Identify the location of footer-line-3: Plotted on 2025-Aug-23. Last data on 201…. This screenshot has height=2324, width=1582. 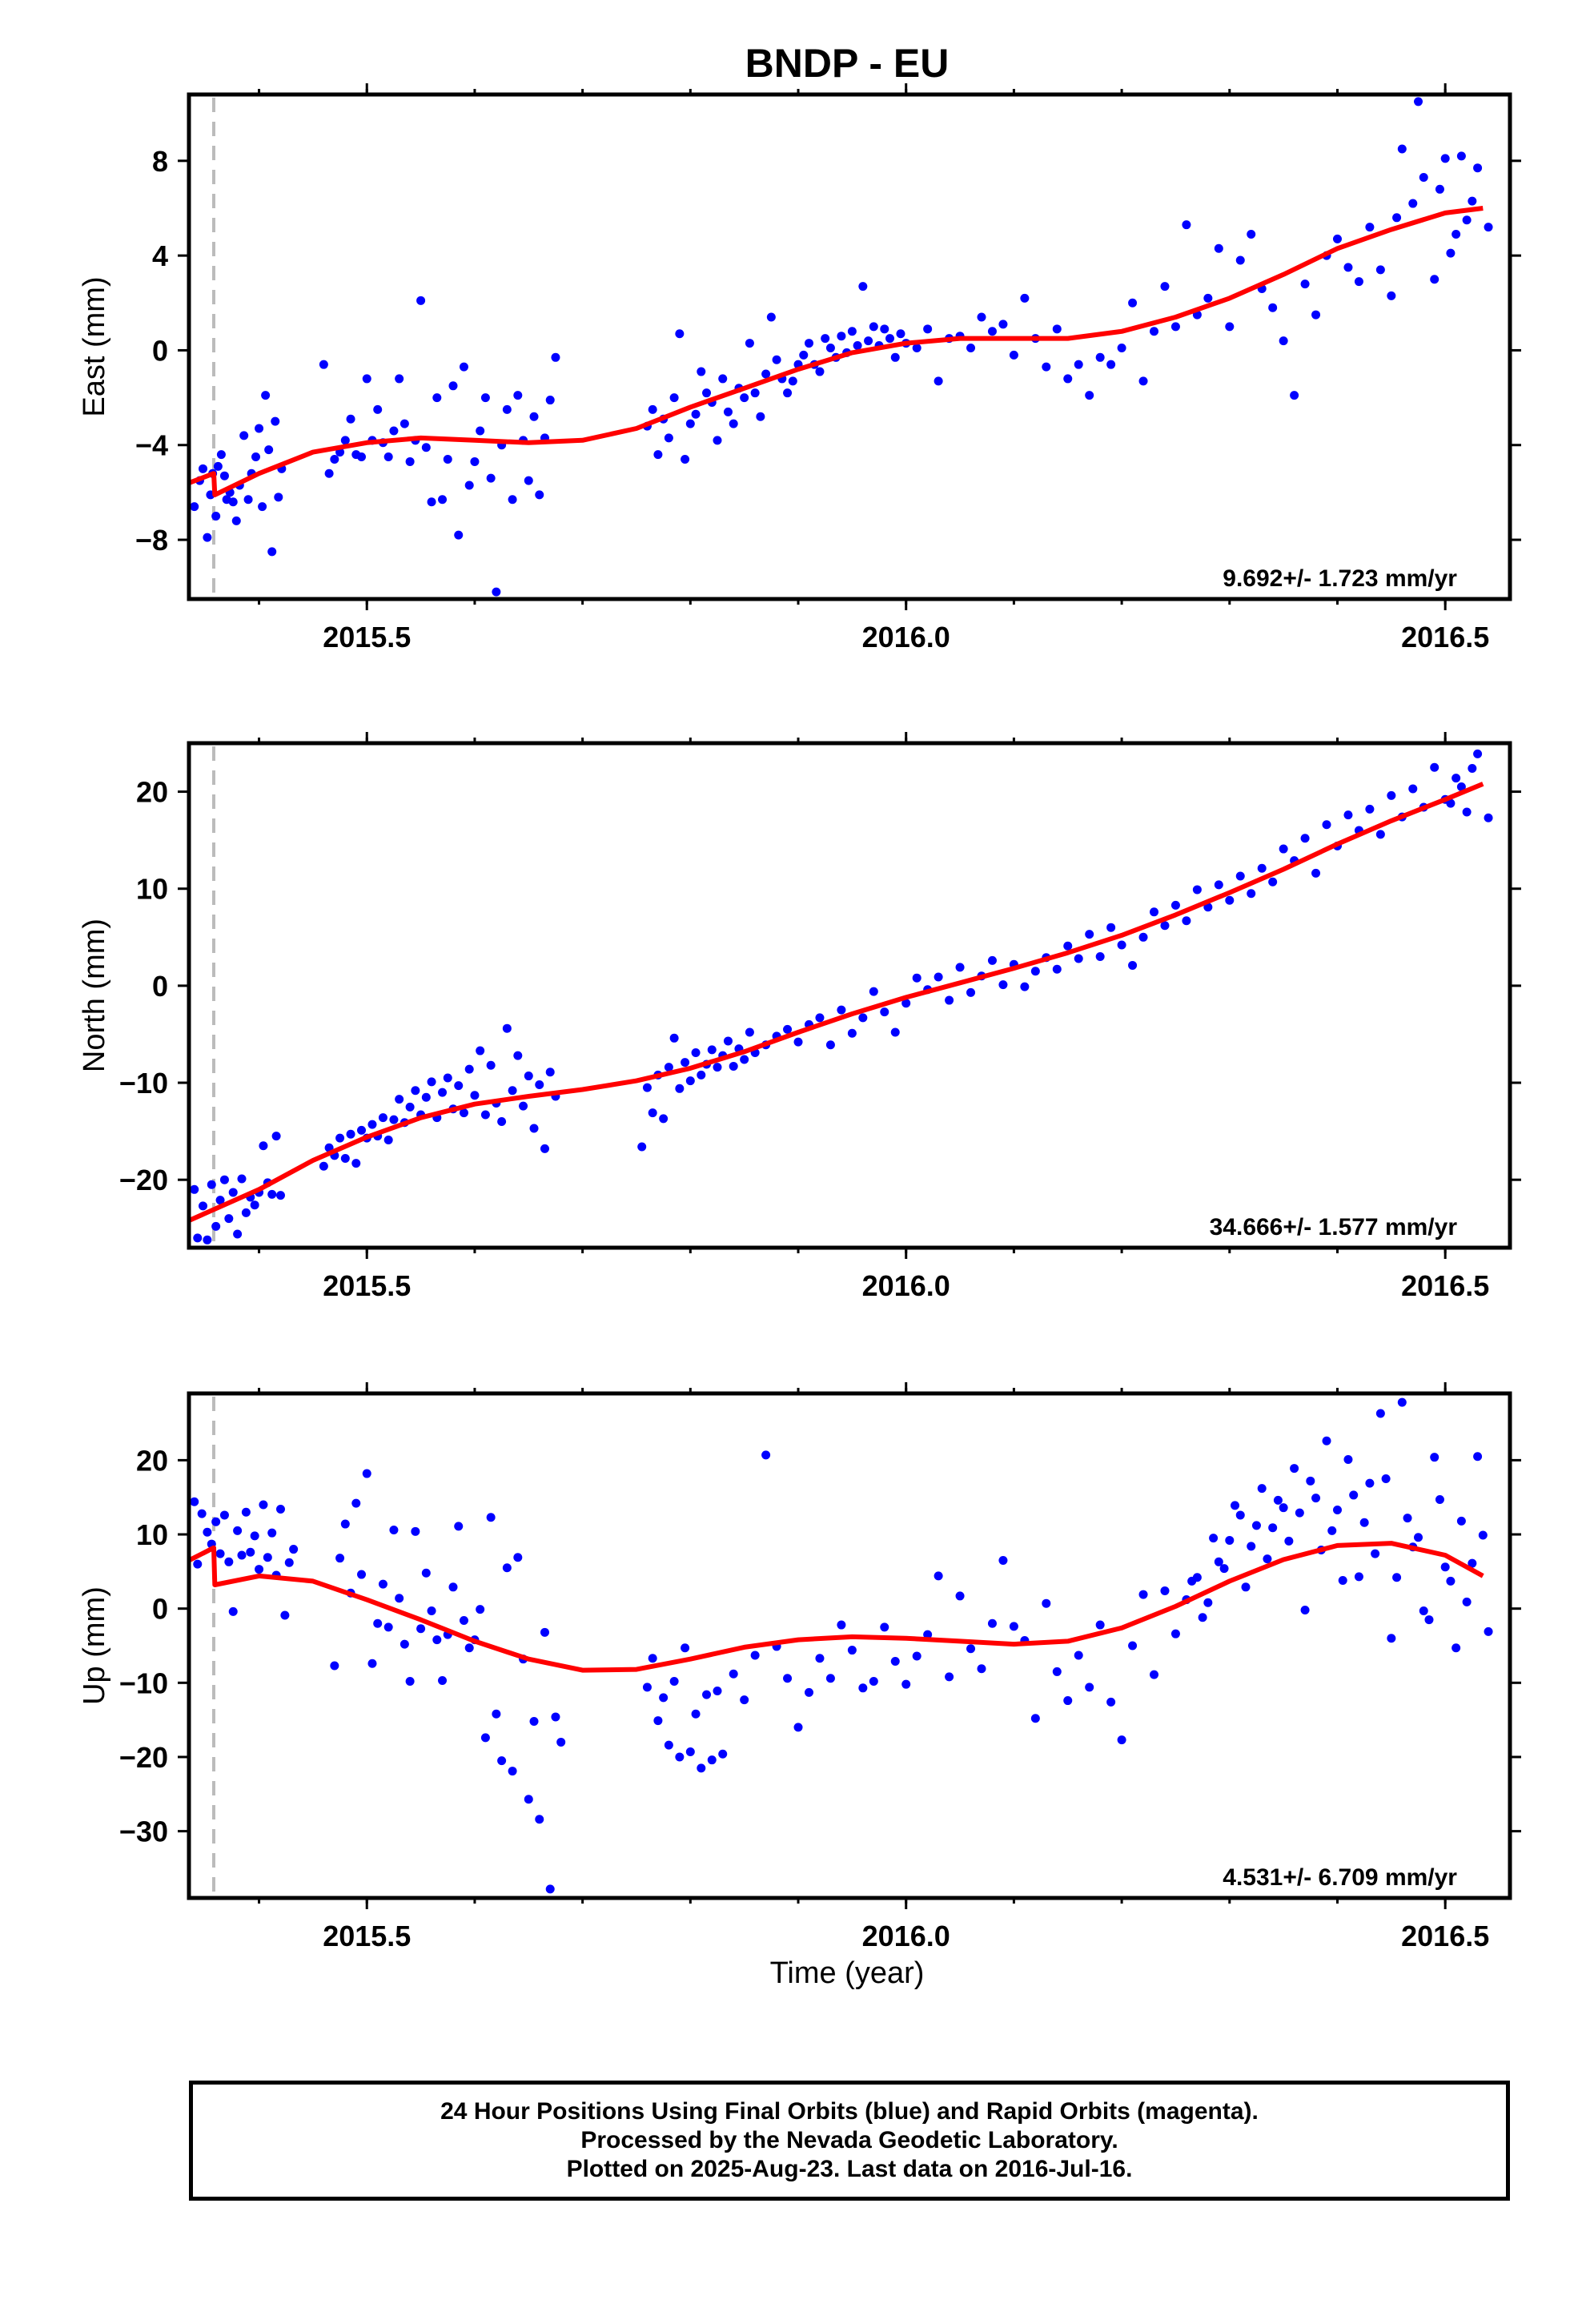
(849, 2169).